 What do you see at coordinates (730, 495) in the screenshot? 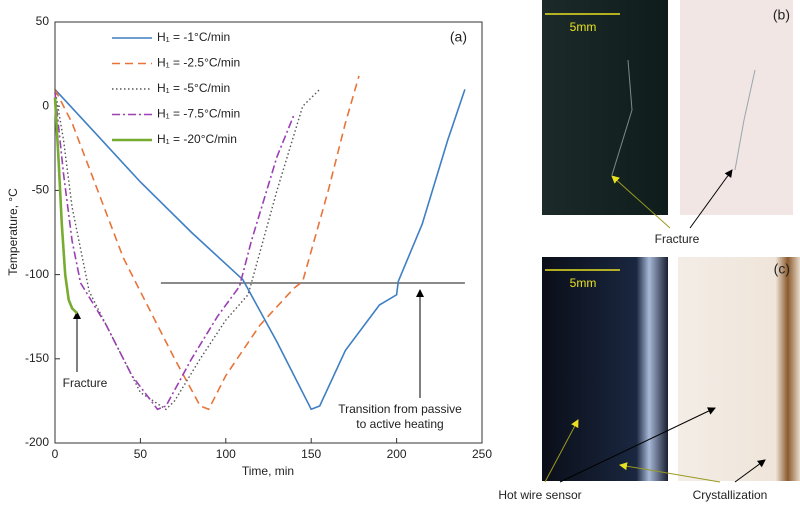
I see `caption: Crystallization` at bounding box center [730, 495].